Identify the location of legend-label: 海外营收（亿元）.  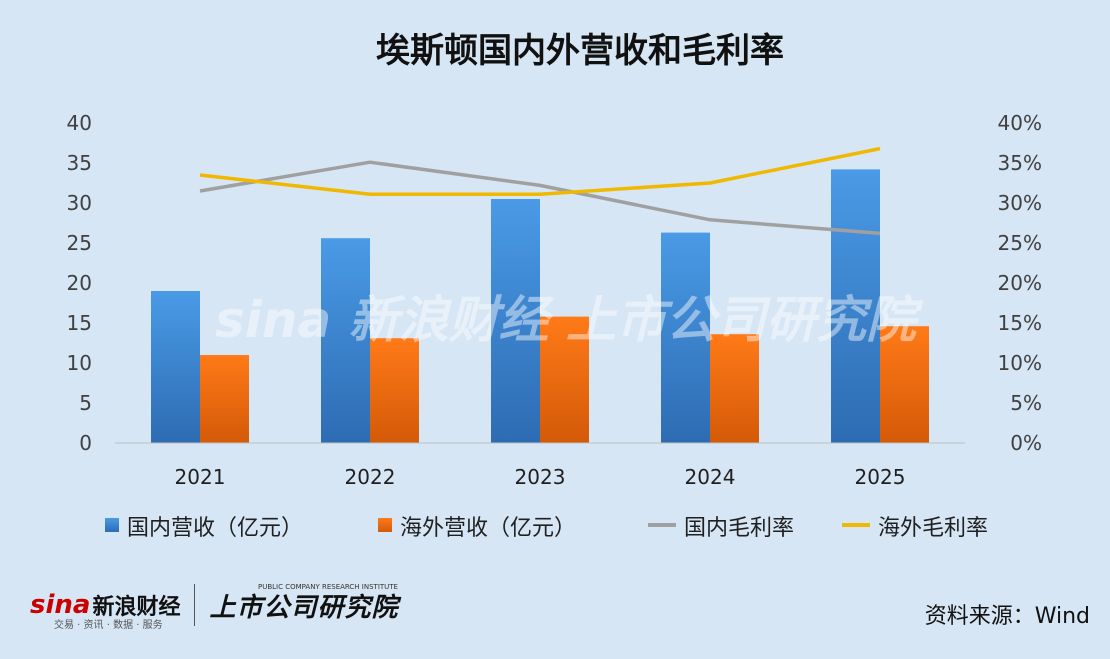
(488, 528).